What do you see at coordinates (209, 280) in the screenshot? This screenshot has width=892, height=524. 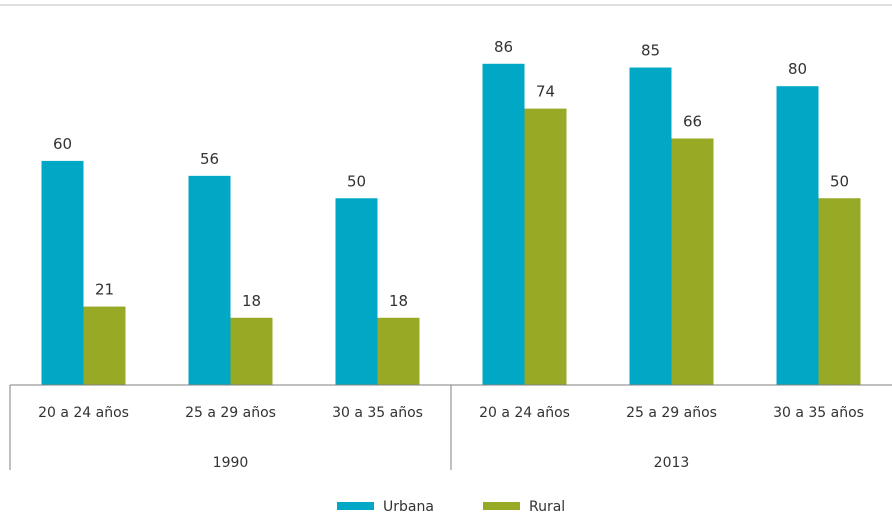 I see `bar-1990-2-urbana` at bounding box center [209, 280].